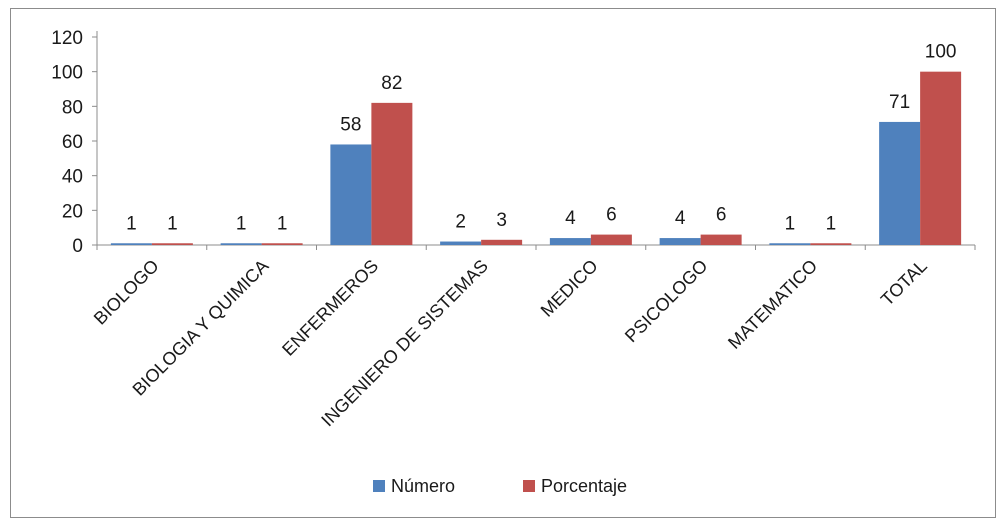  I want to click on y-tick-label: 80, so click(72, 107).